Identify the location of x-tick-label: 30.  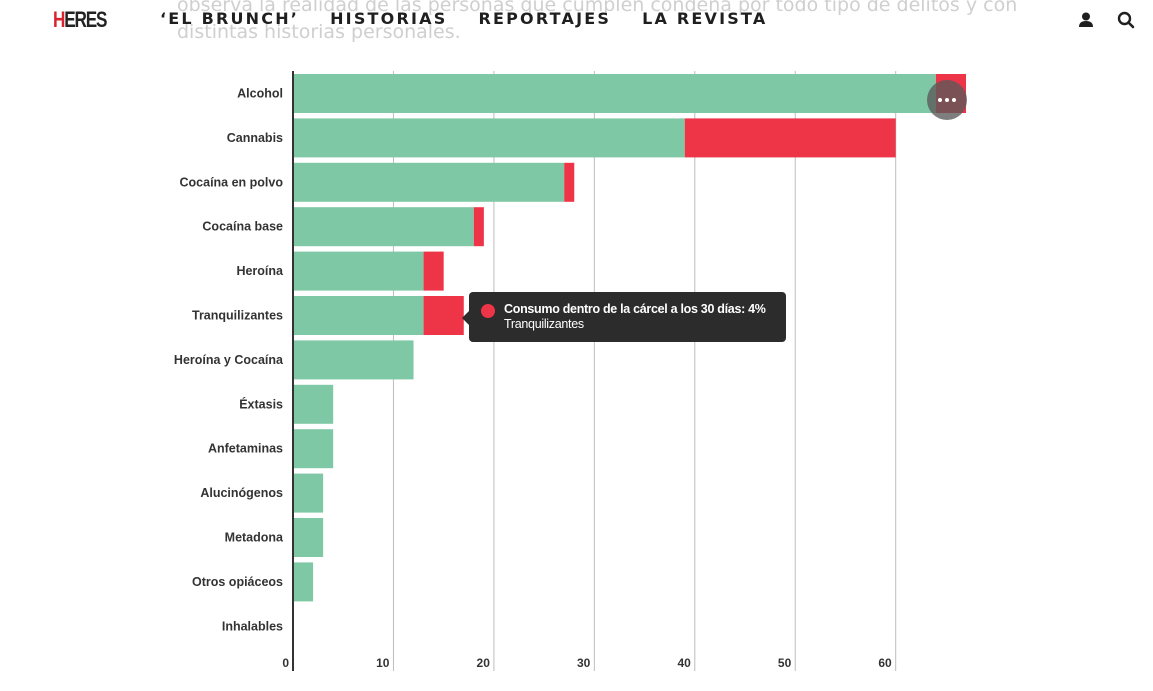
(584, 663).